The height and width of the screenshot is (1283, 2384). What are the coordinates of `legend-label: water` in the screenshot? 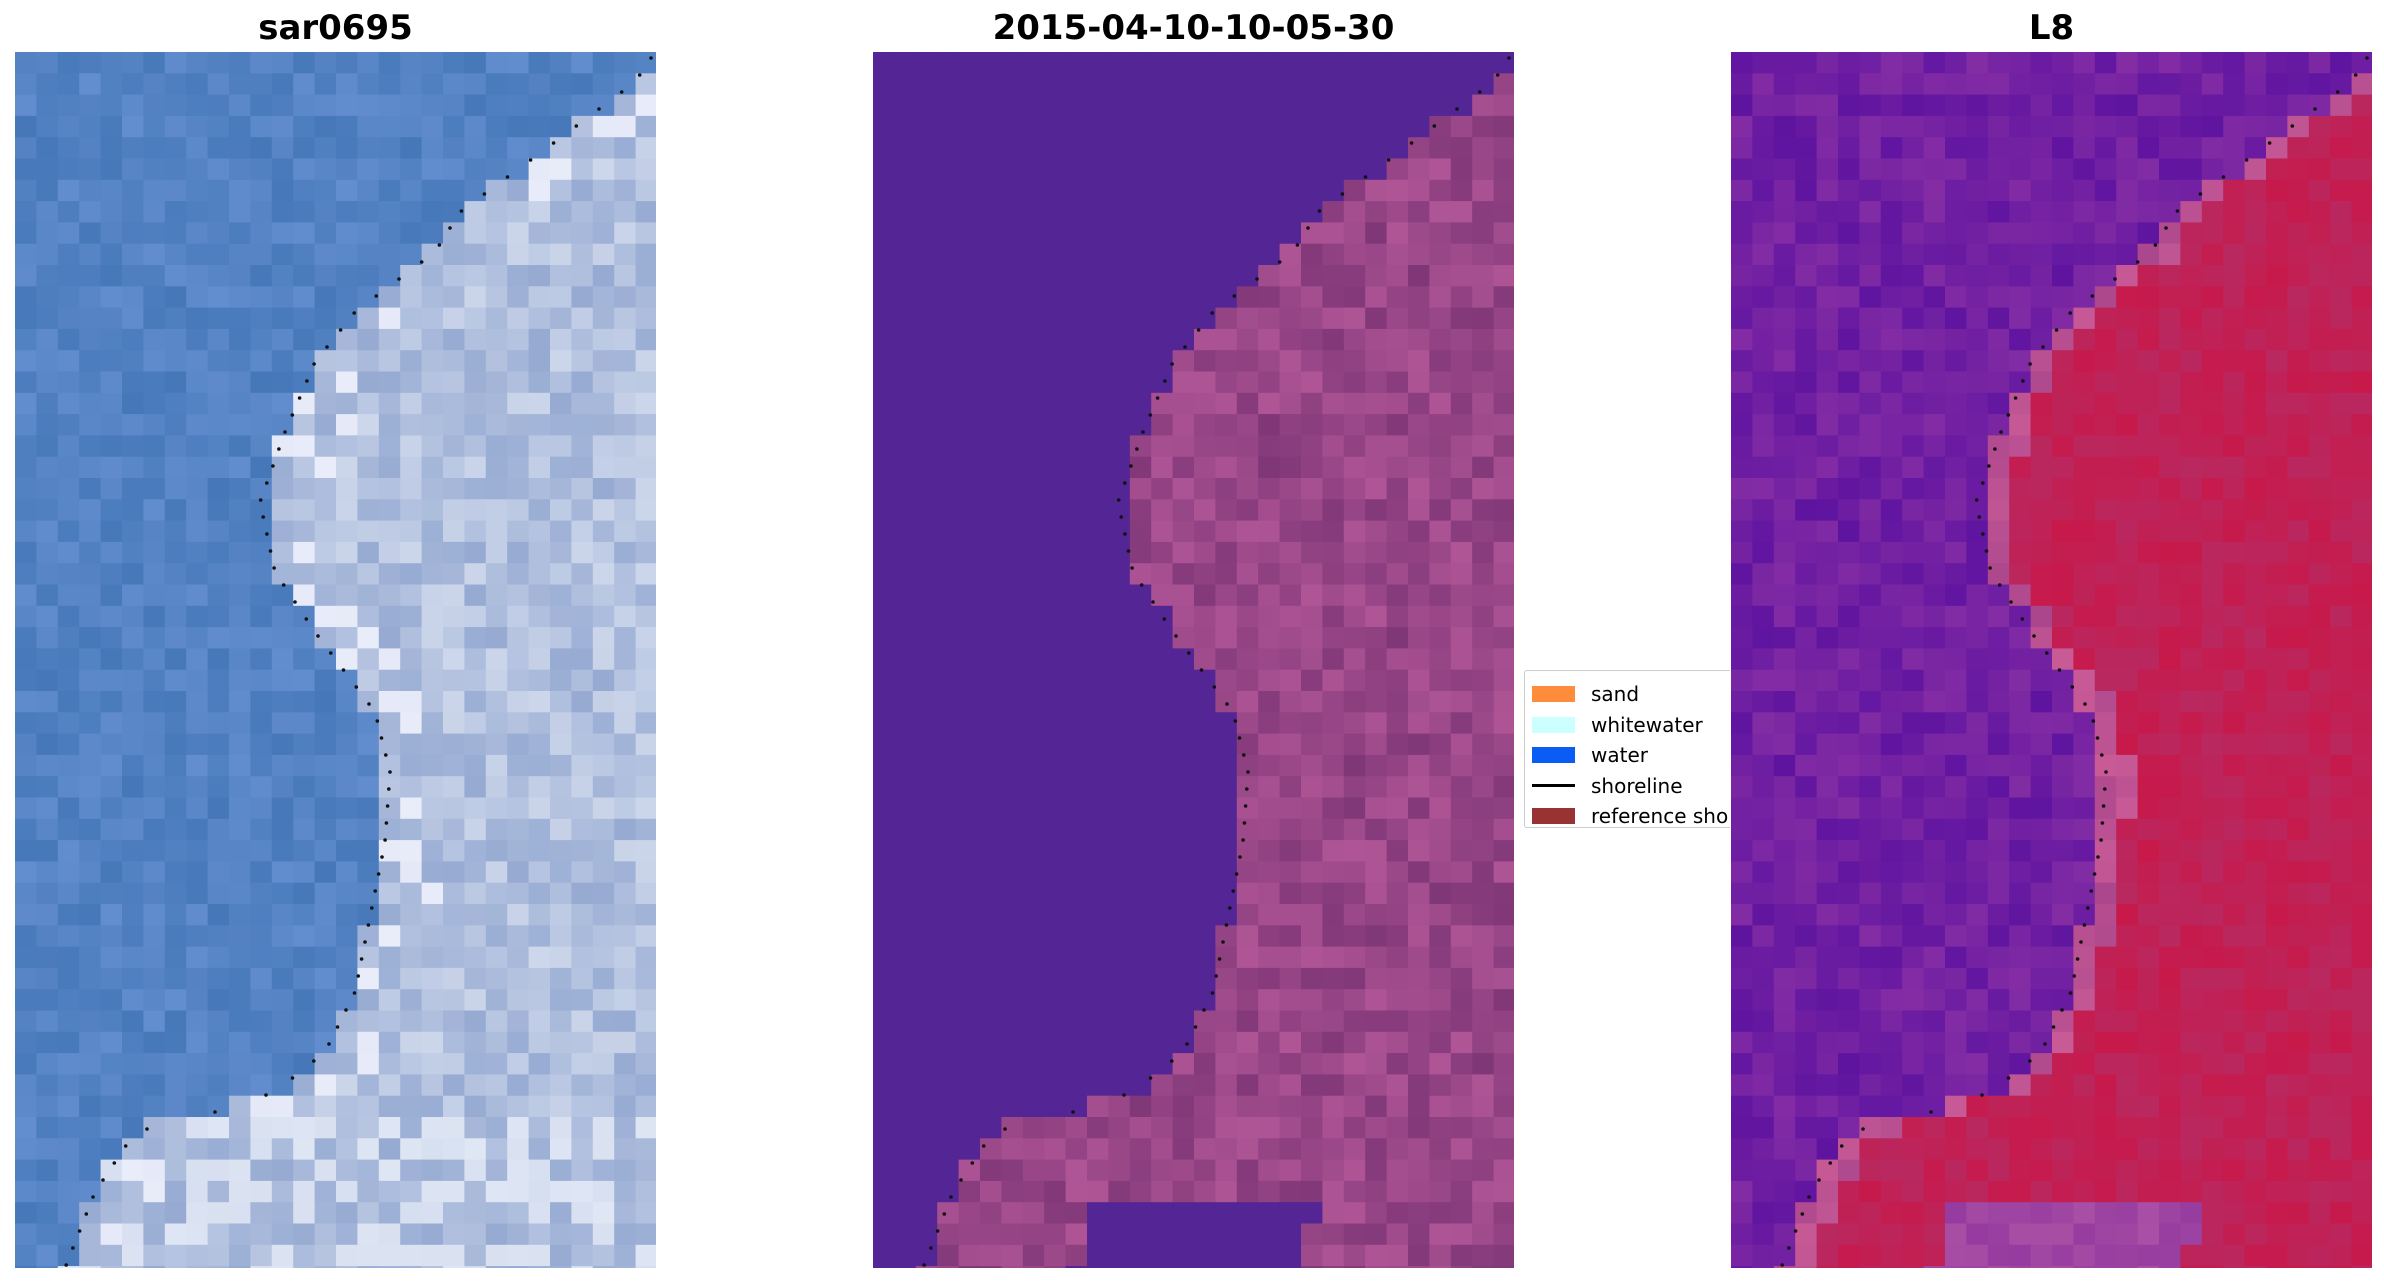 It's located at (1619, 755).